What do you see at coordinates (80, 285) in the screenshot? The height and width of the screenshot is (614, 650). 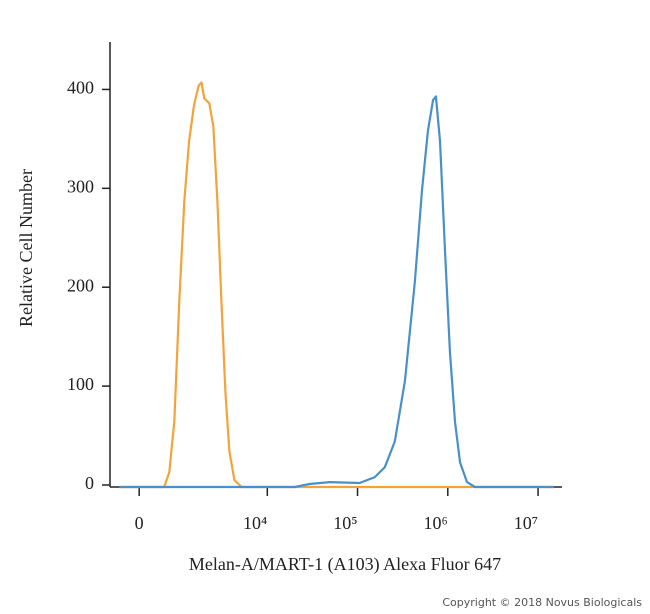 I see `y-tick-label: 200` at bounding box center [80, 285].